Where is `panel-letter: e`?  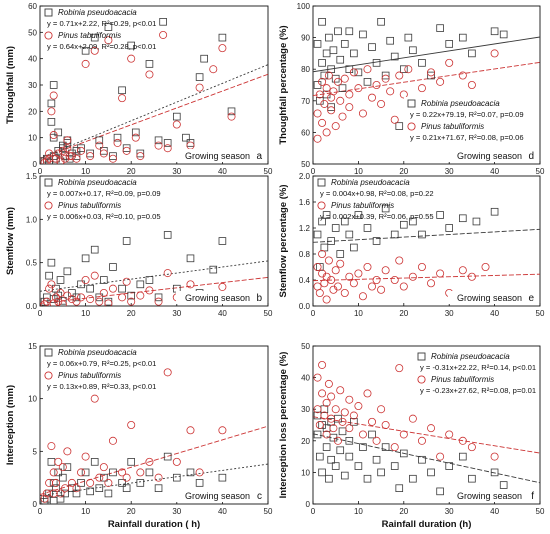 panel-letter: e is located at coordinates (531, 298).